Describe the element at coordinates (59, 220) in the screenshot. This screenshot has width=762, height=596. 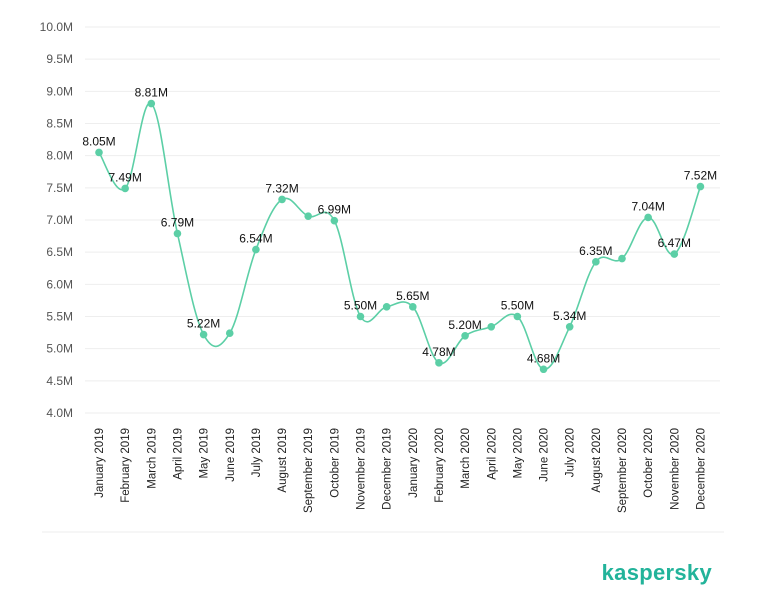
I see `y-tick-label: 7.0M` at that location.